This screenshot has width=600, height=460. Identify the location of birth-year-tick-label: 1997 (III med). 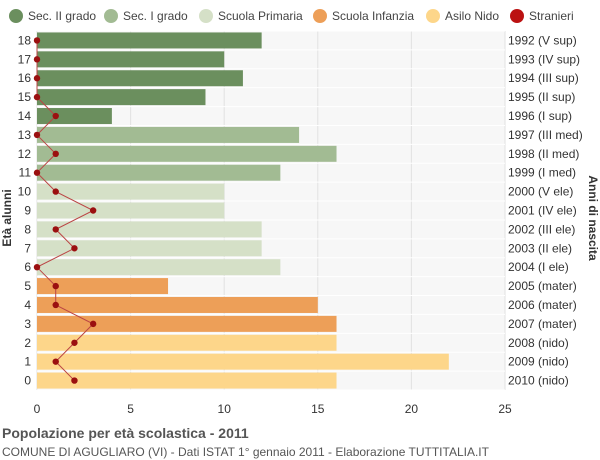
(545, 135).